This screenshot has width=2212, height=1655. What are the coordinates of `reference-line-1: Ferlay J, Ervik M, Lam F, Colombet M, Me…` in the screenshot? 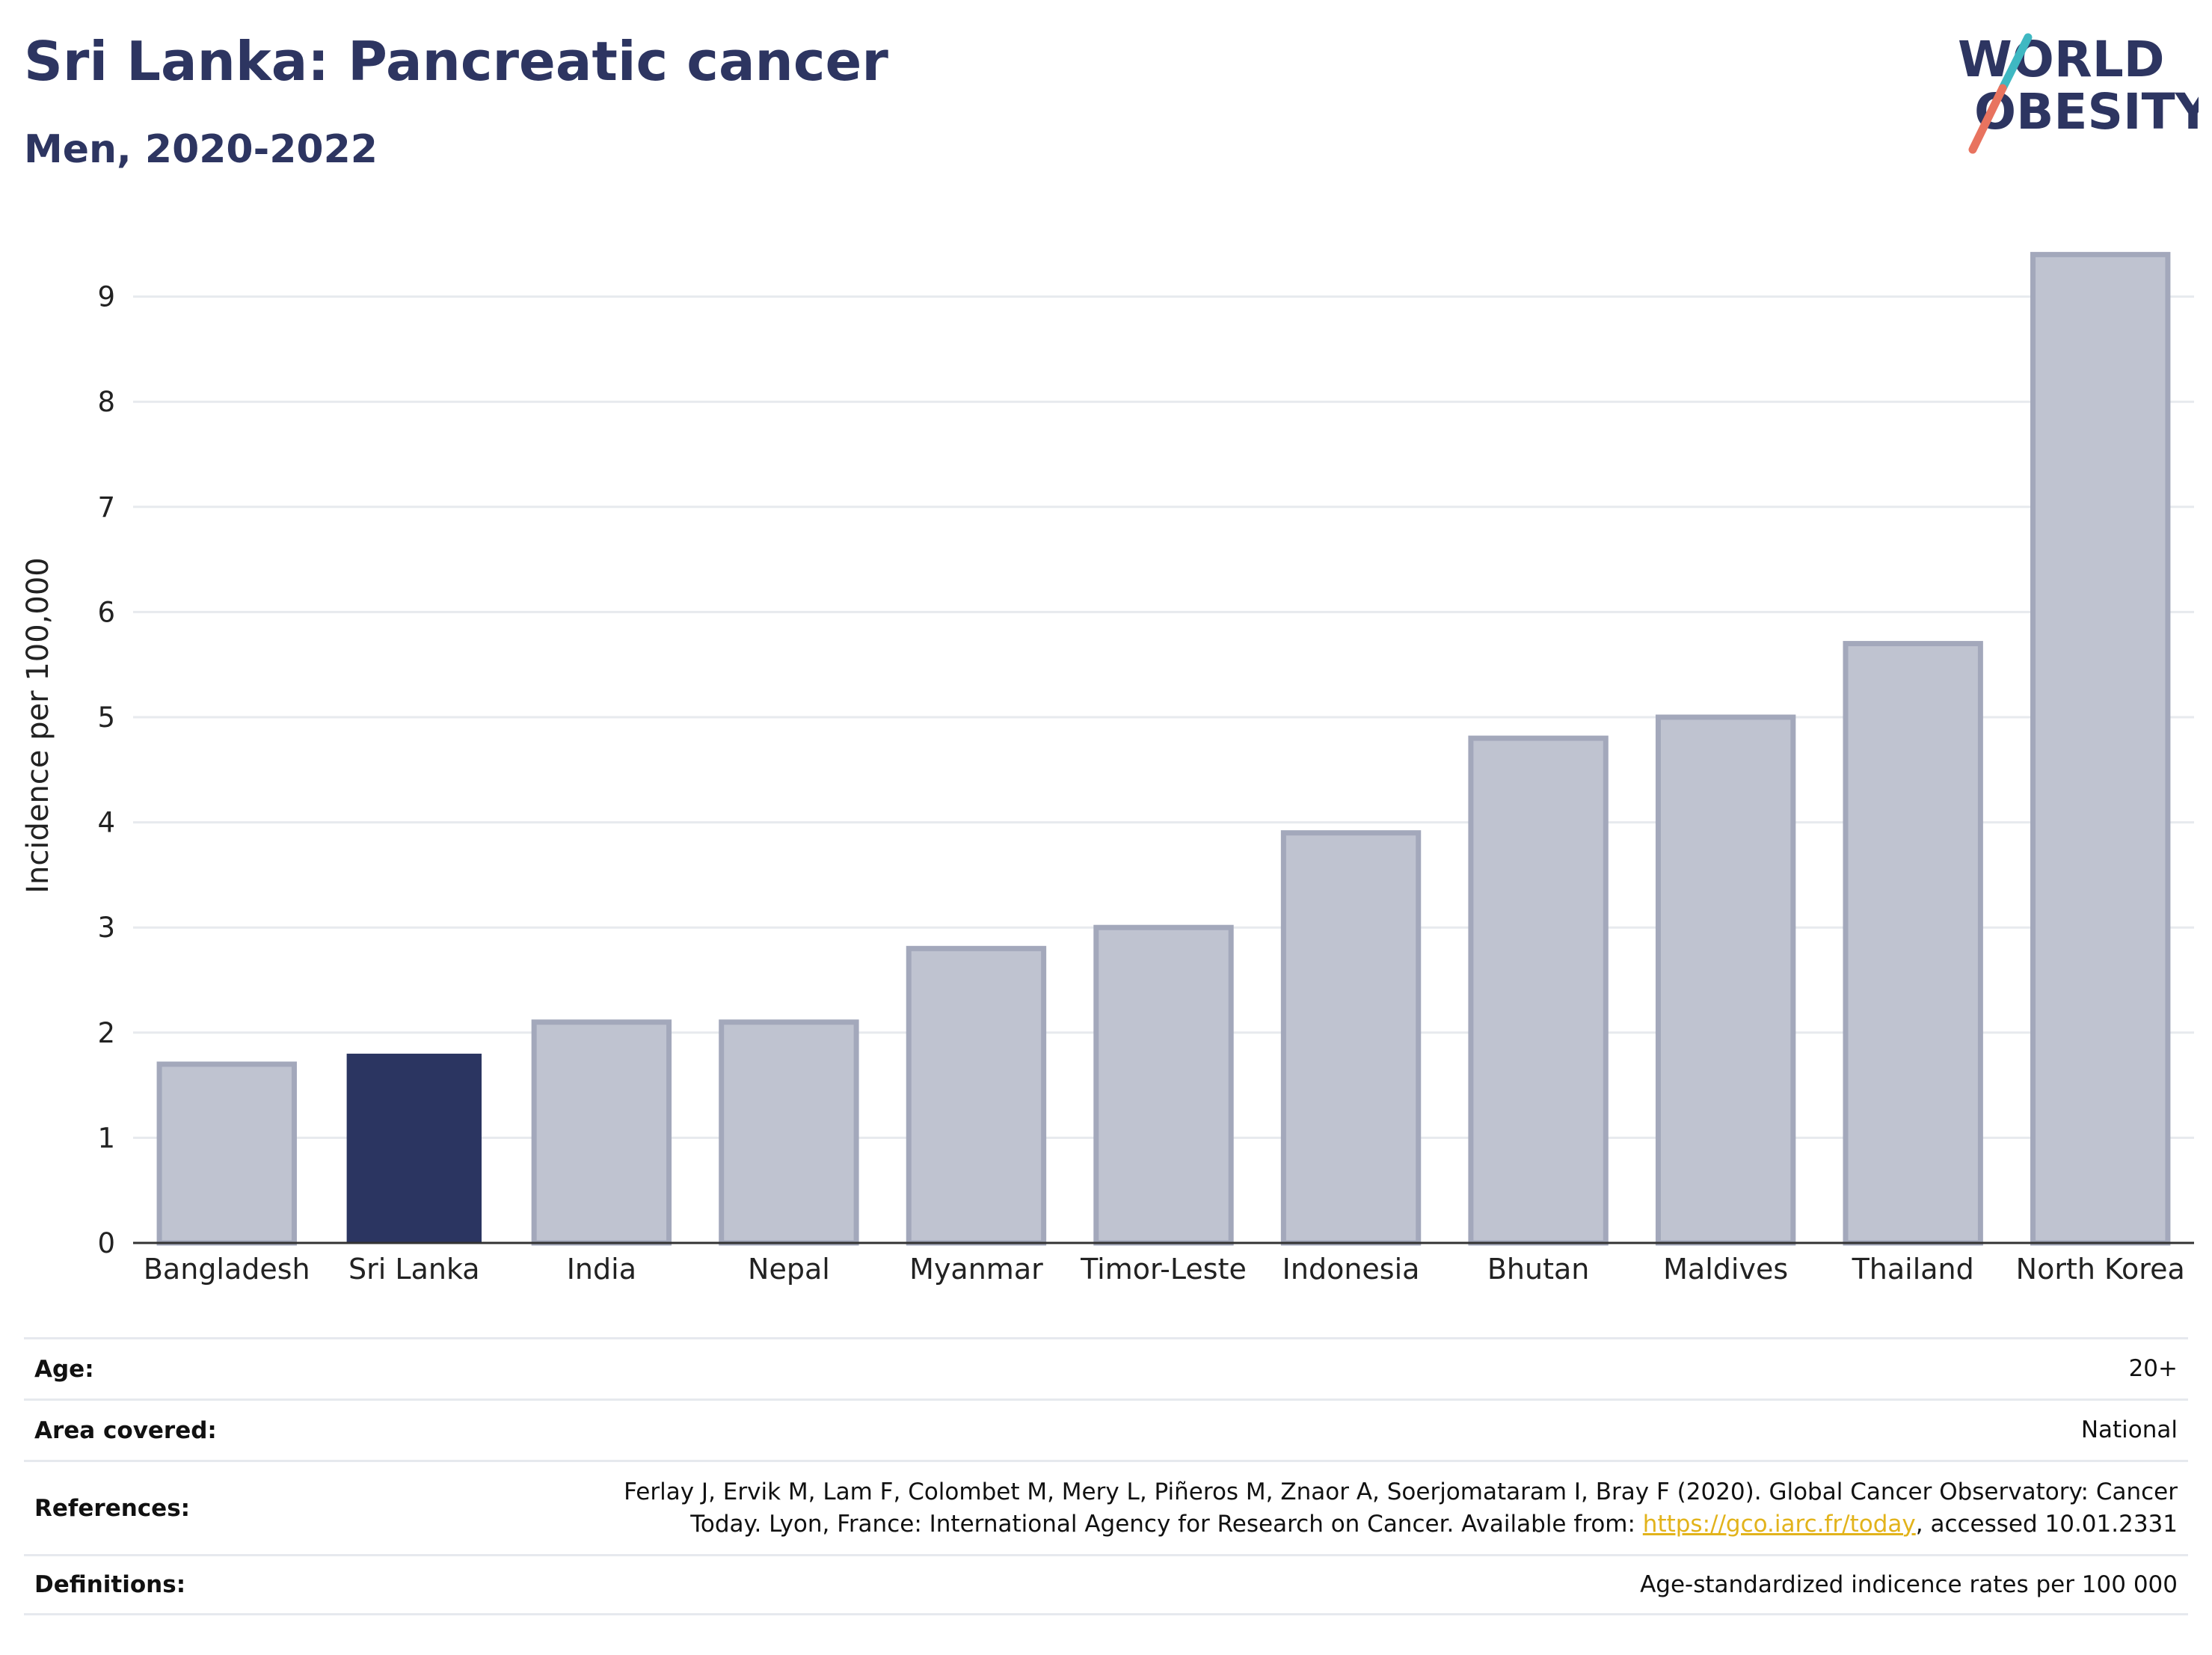 It's located at (1401, 1491).